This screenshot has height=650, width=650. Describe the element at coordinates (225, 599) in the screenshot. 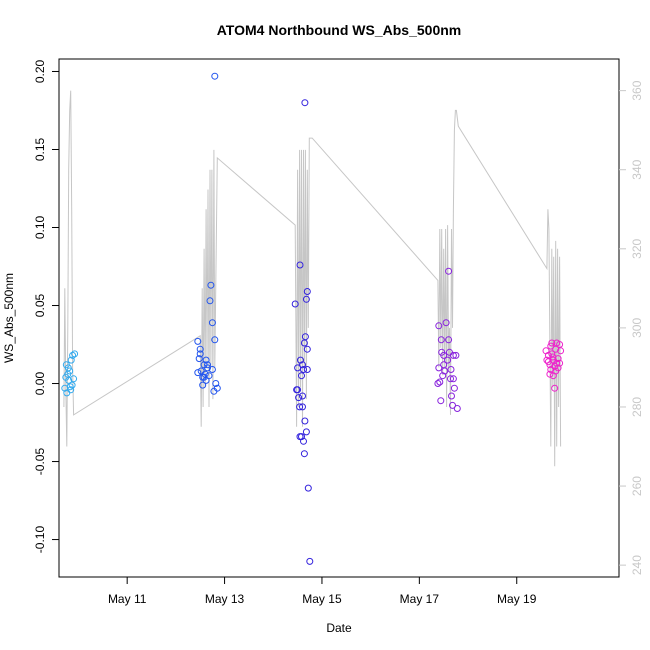

I see `x-tick-label: May 13` at that location.